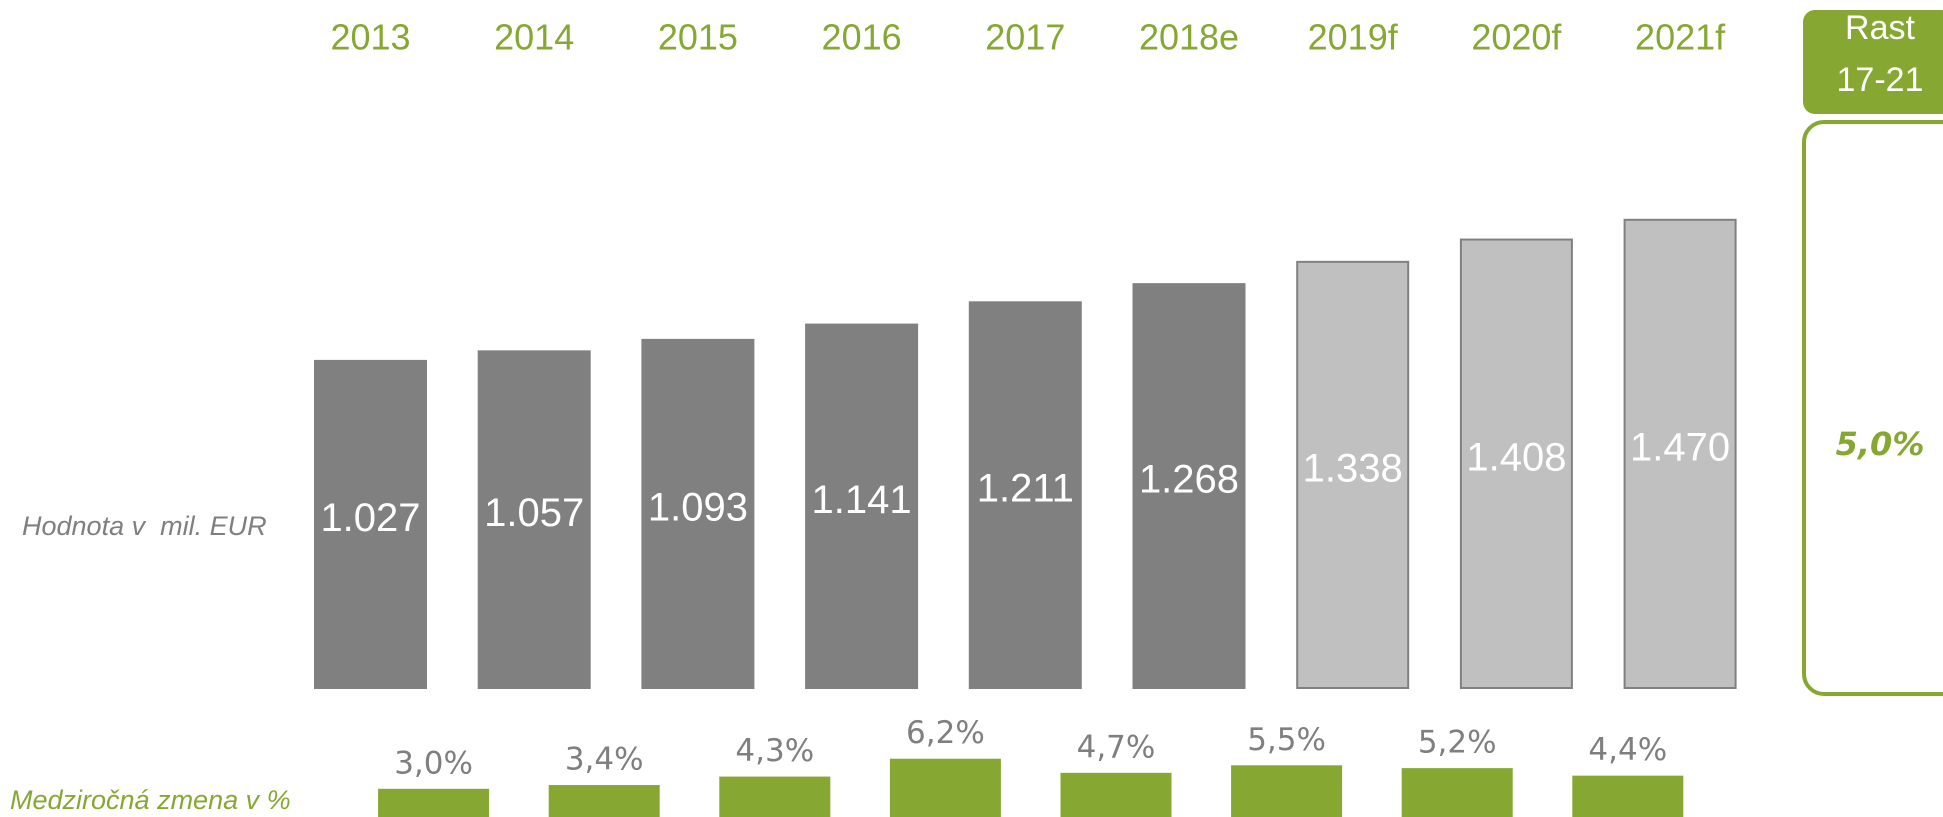 The image size is (1943, 817). What do you see at coordinates (433, 763) in the screenshot?
I see `value-label: 3,0%` at bounding box center [433, 763].